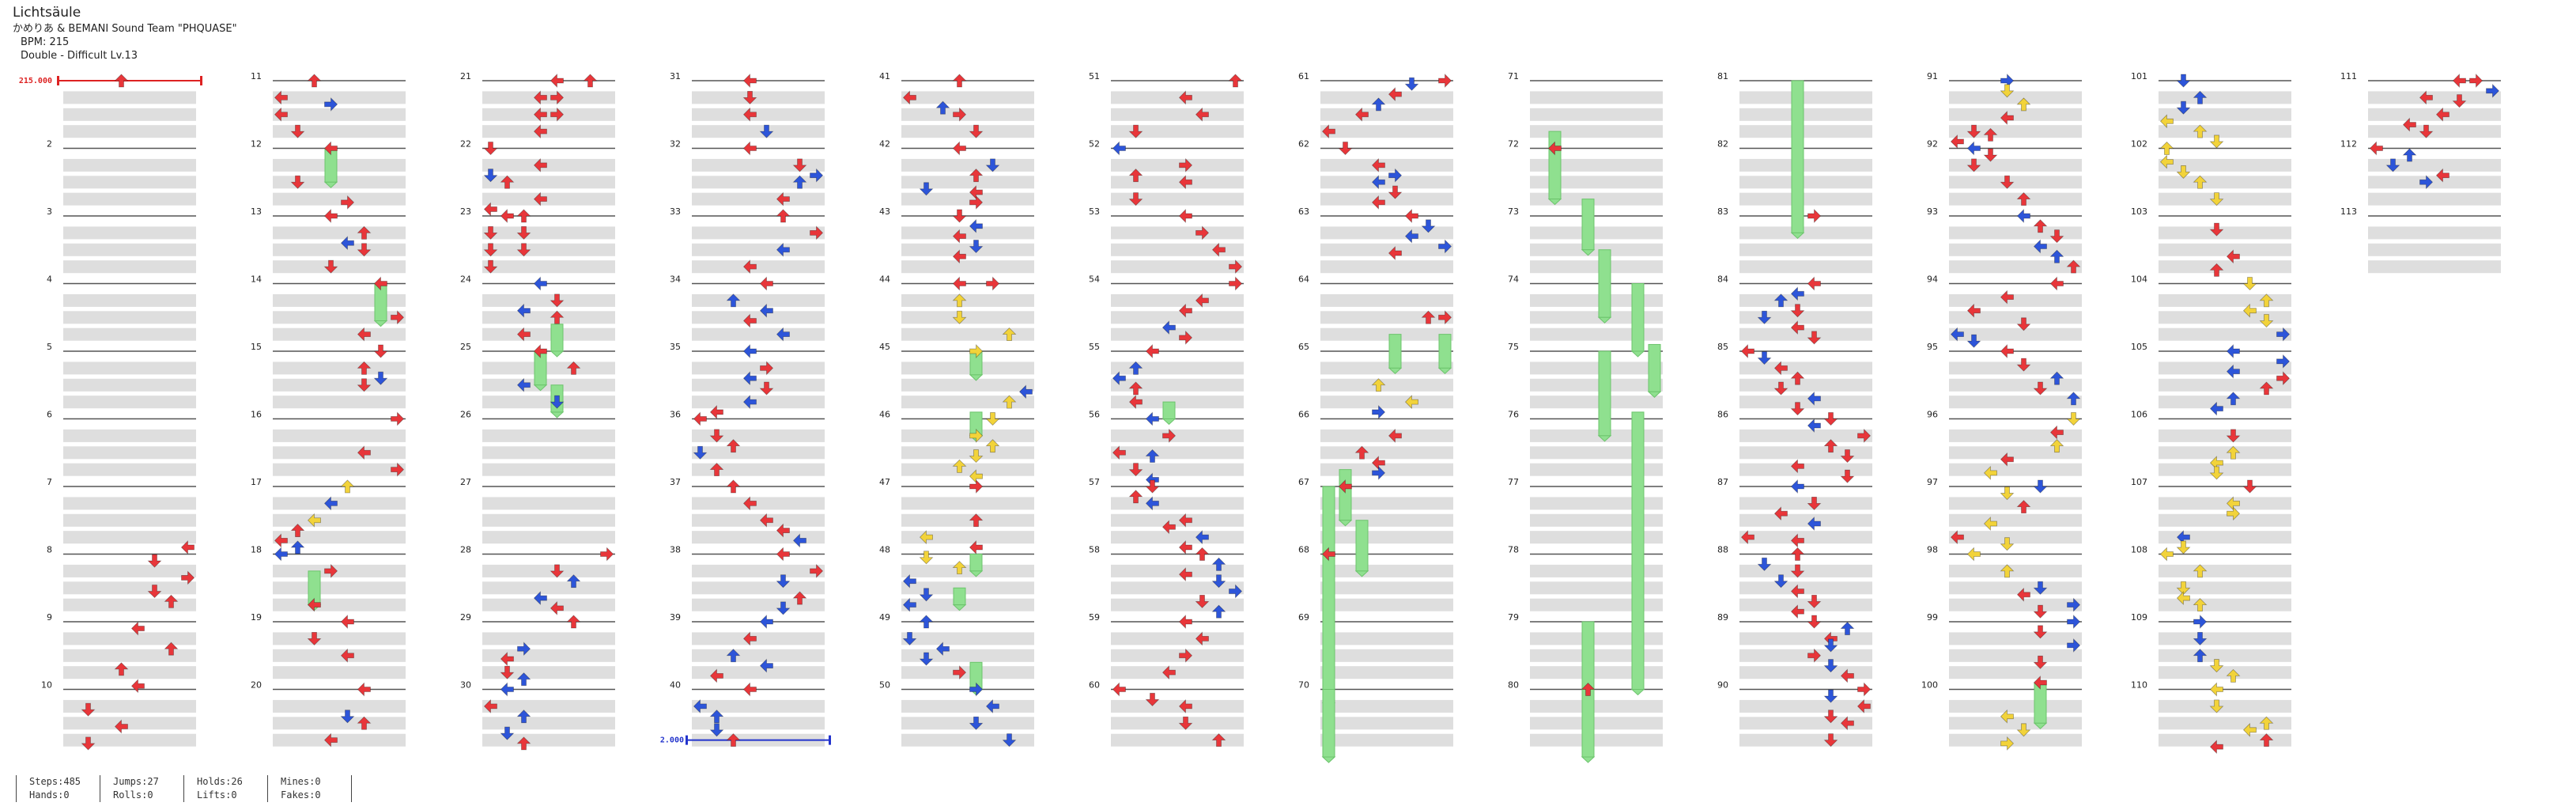  I want to click on measure-number: 7, so click(49, 482).